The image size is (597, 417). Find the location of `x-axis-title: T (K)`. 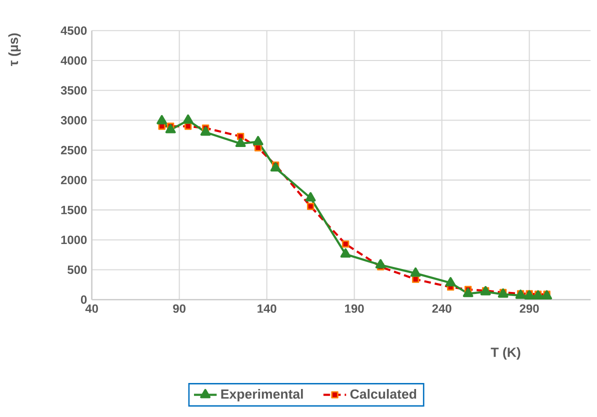

x-axis-title: T (K) is located at coordinates (505, 353).